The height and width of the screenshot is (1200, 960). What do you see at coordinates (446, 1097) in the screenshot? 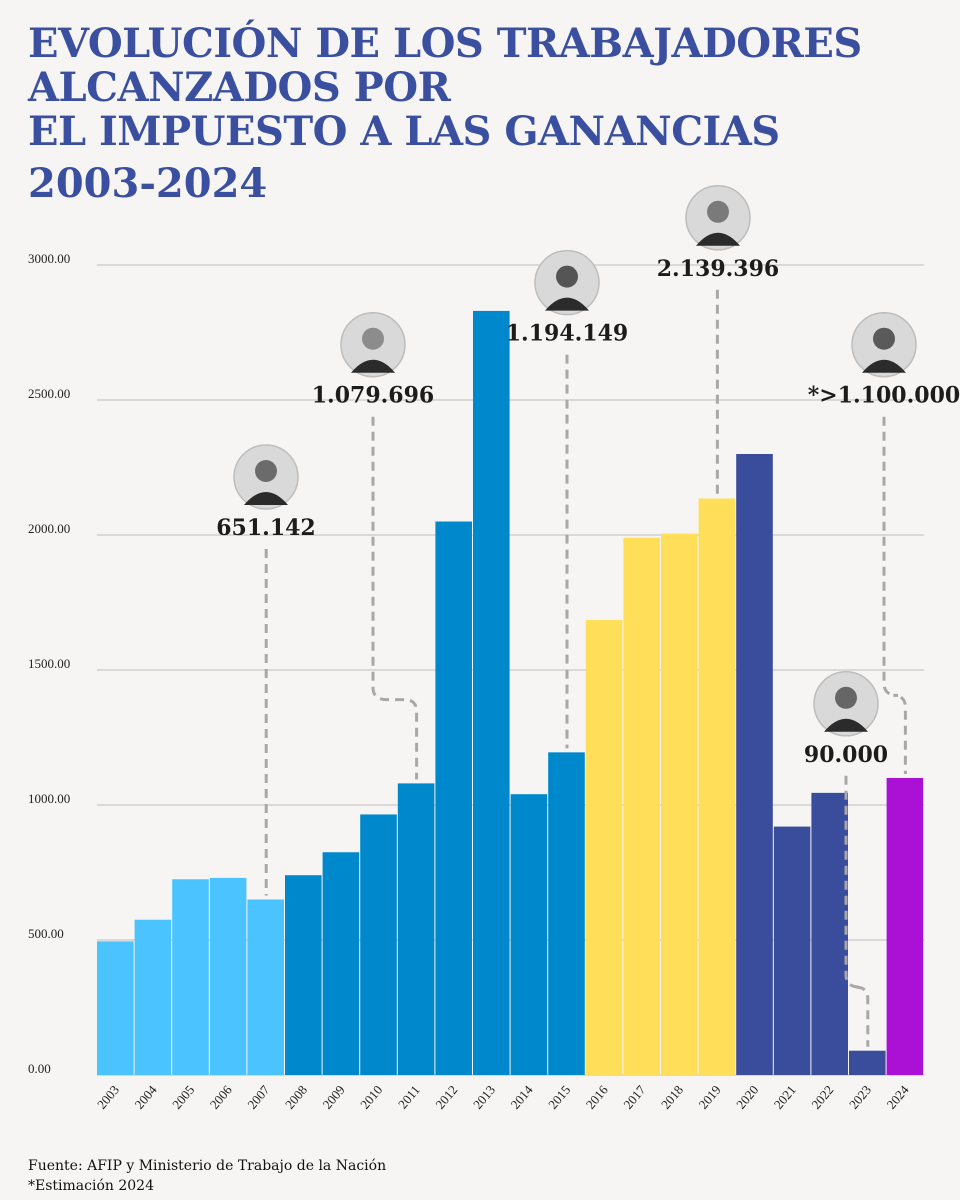
I see `x-tick-label: 2012` at bounding box center [446, 1097].